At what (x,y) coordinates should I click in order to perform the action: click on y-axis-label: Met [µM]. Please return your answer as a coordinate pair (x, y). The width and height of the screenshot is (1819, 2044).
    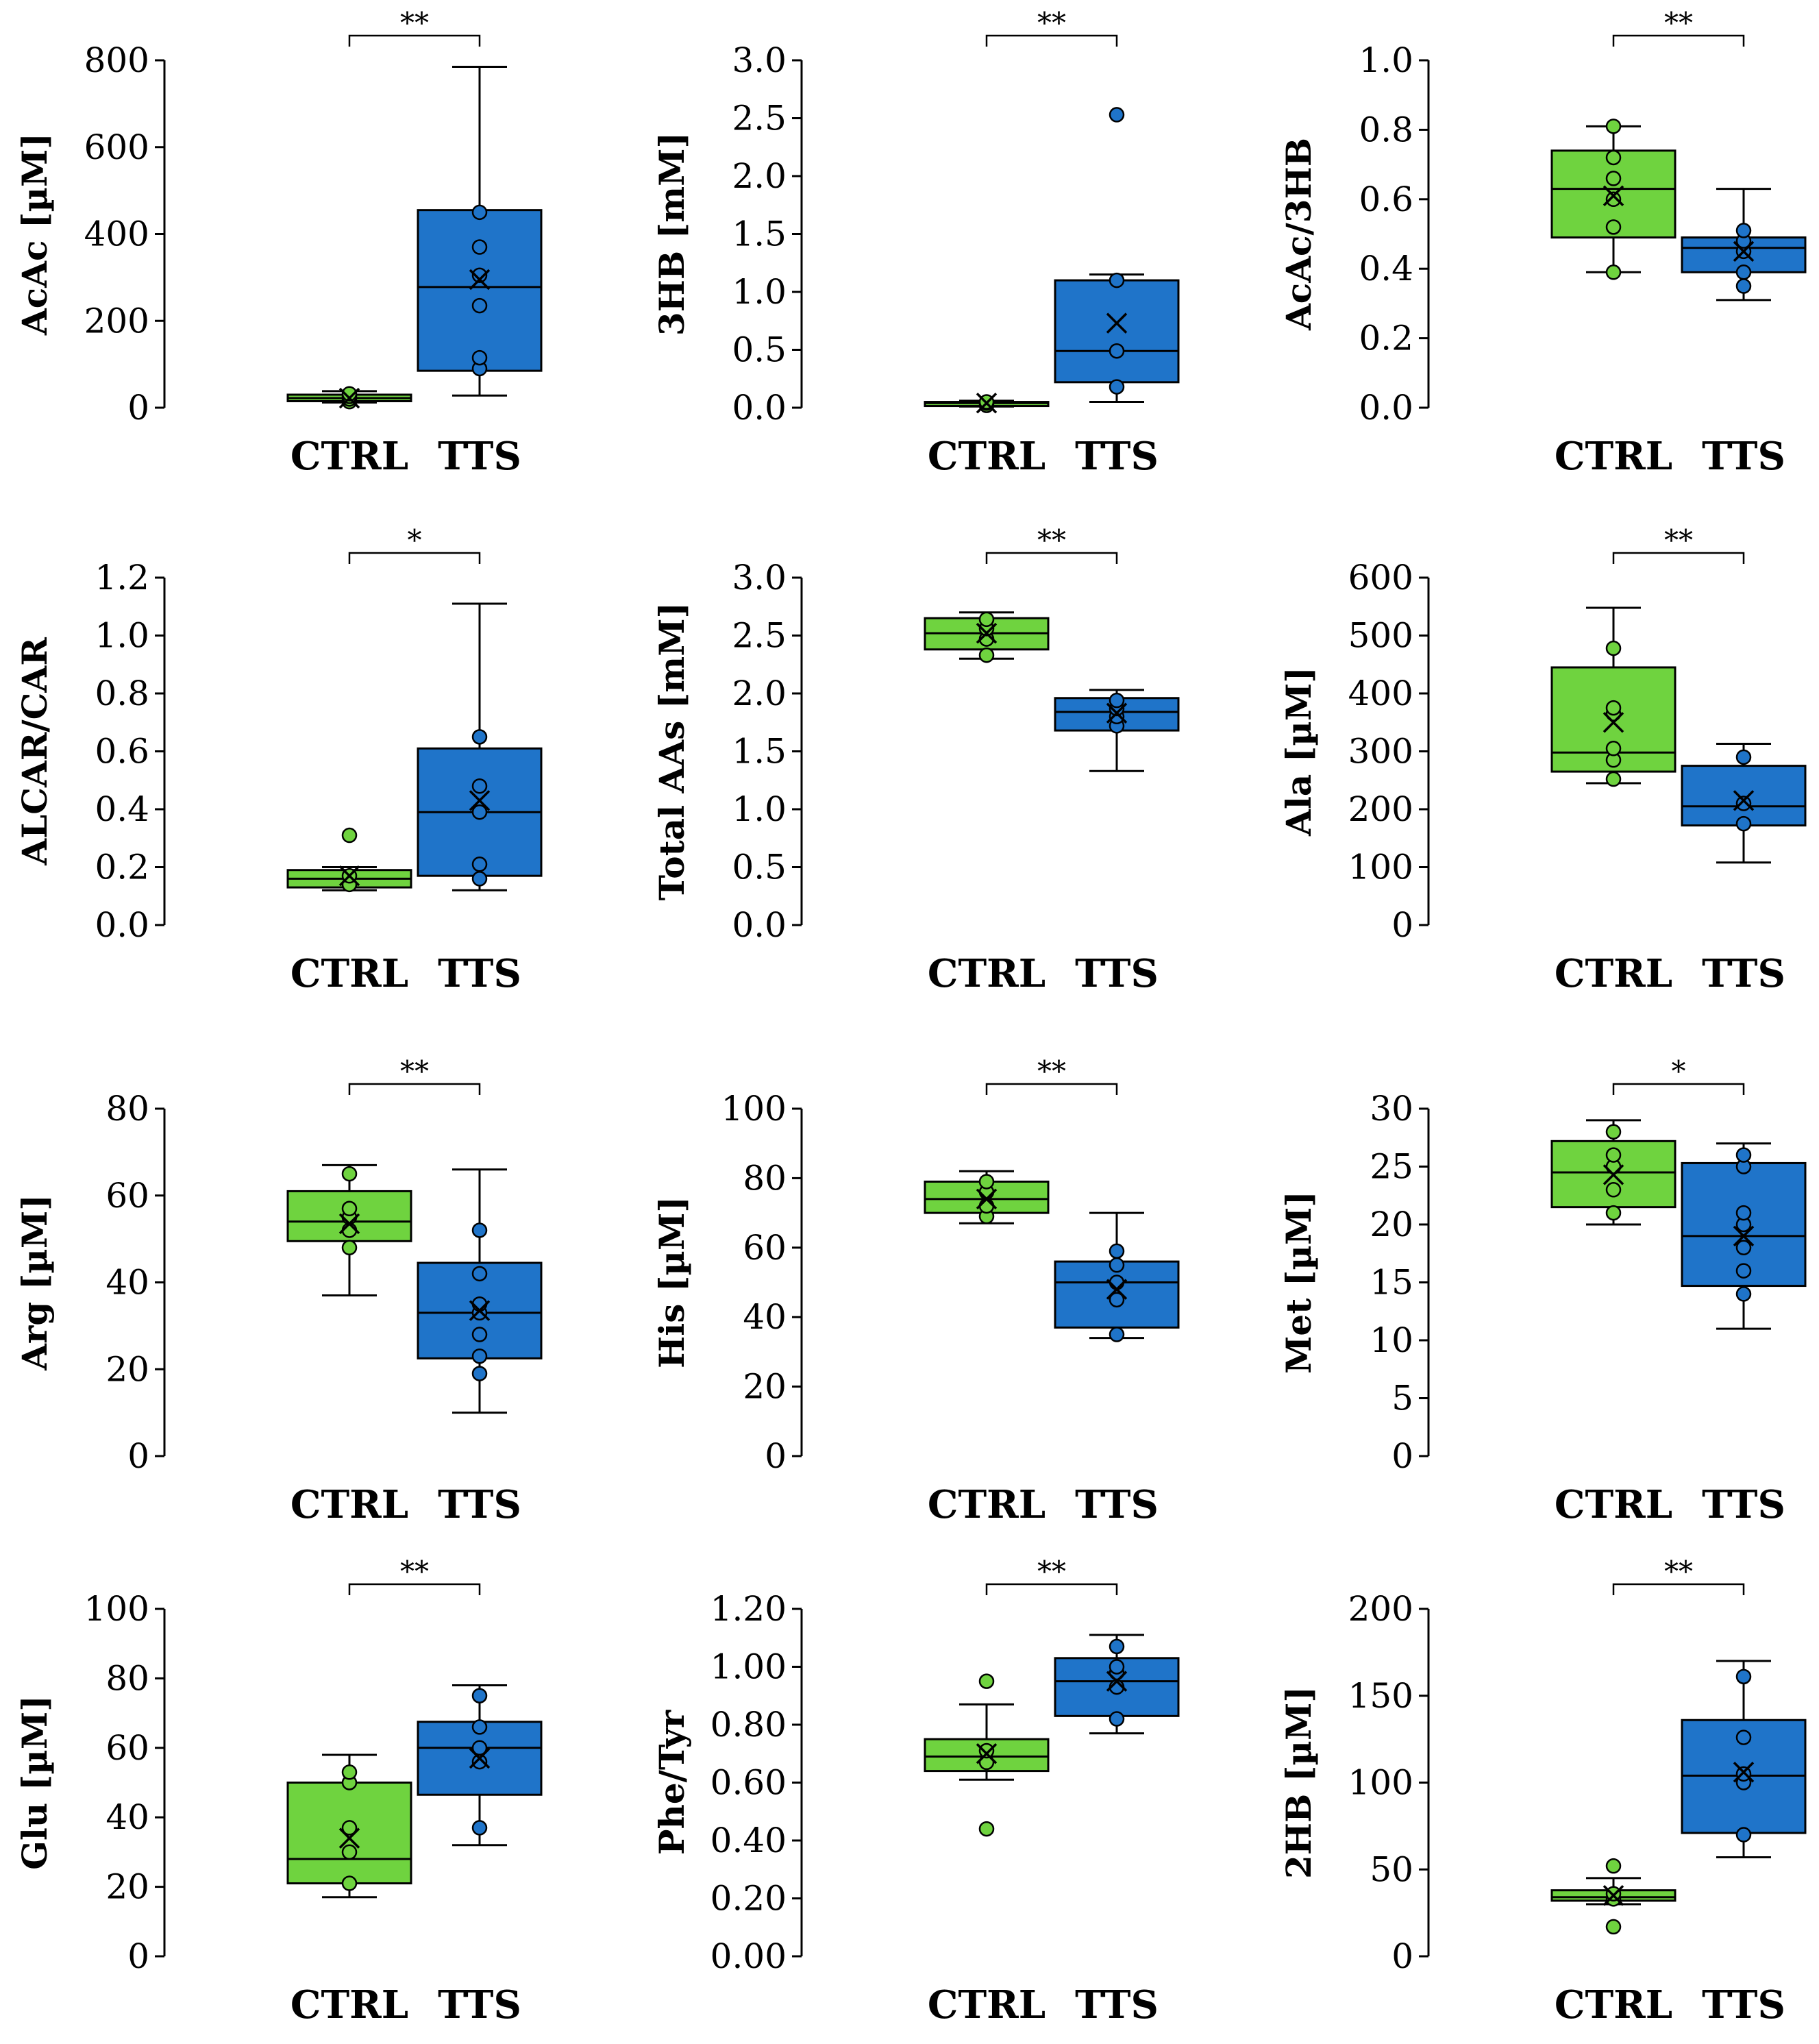
    Looking at the image, I should click on (1298, 1282).